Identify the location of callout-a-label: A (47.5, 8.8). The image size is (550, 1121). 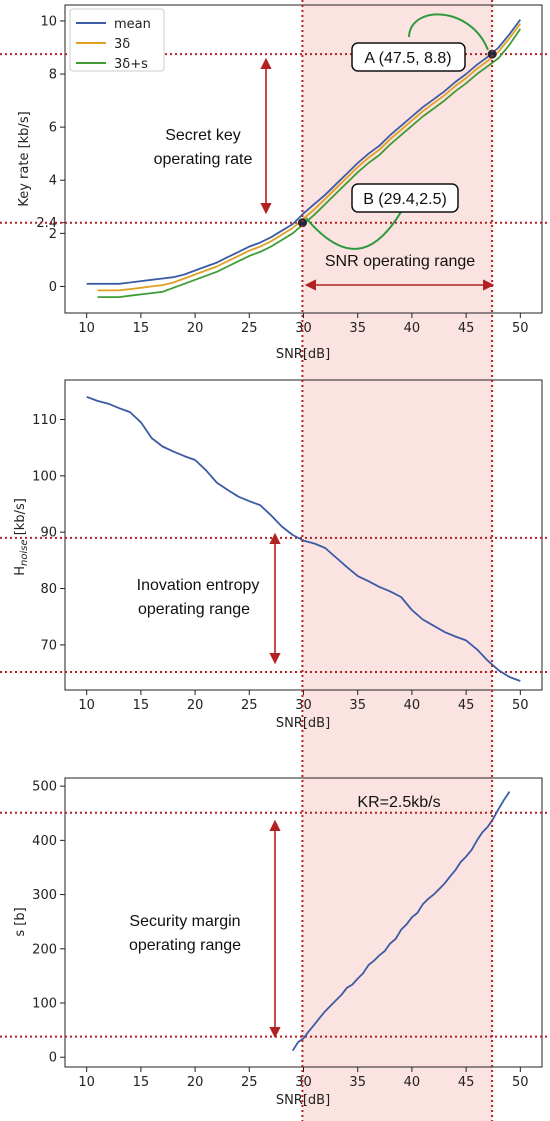
(407, 58).